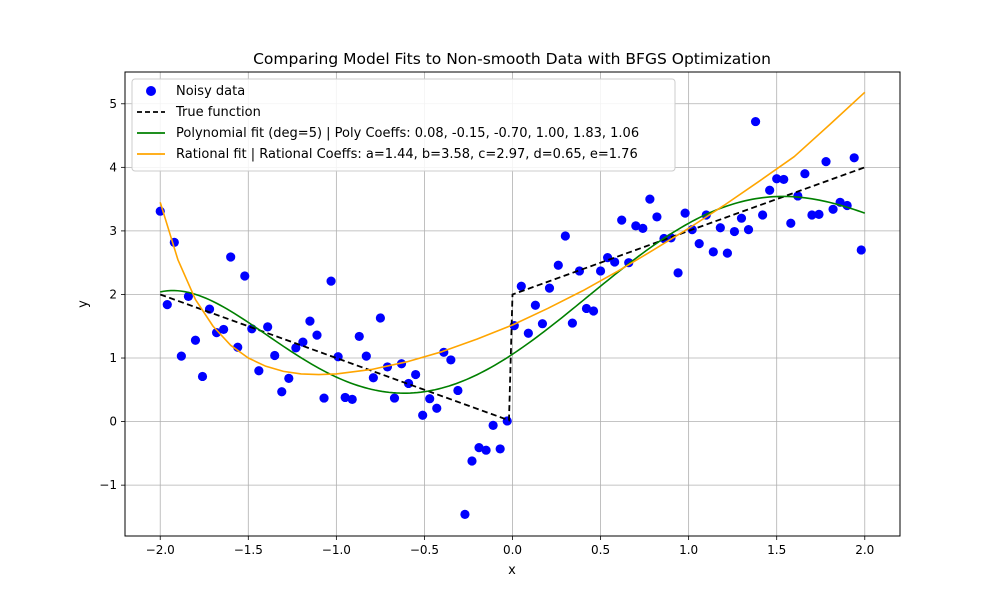 This screenshot has width=1000, height=600. I want to click on x-tick-label: 1.0, so click(688, 550).